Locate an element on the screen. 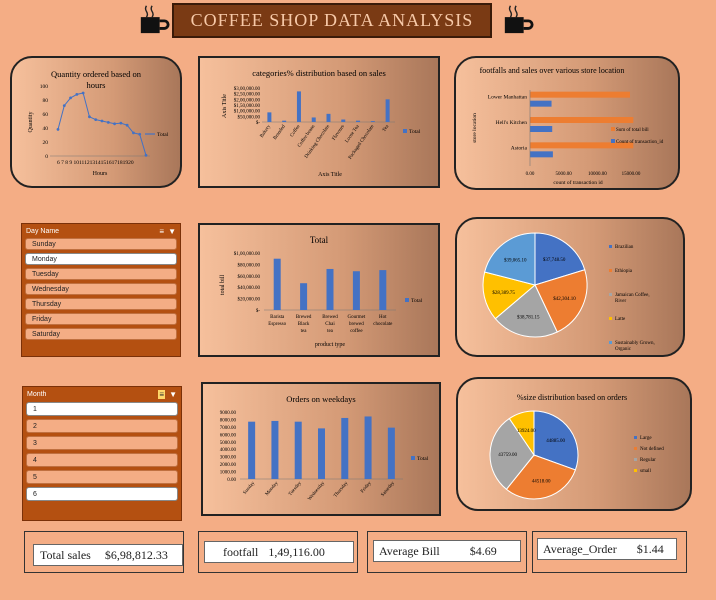 The height and width of the screenshot is (600, 716). coffee-mug-icon-left is located at coordinates (155, 19).